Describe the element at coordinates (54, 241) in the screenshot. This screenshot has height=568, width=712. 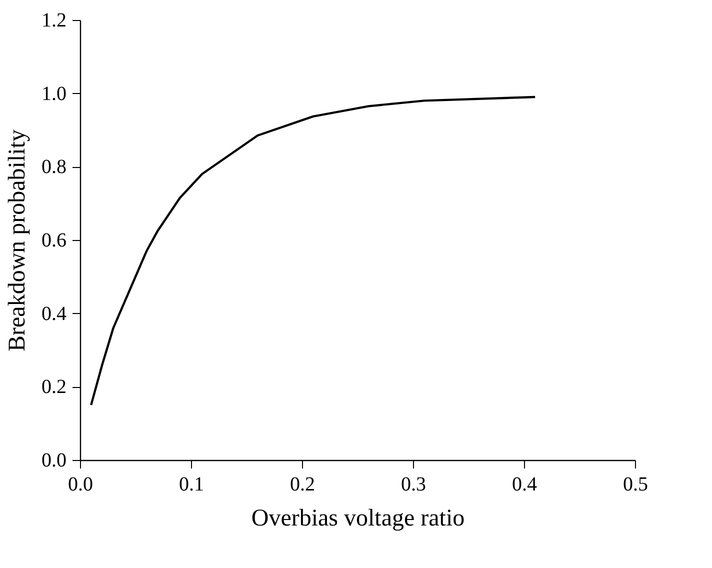
I see `y-tick-label: 0.6` at that location.